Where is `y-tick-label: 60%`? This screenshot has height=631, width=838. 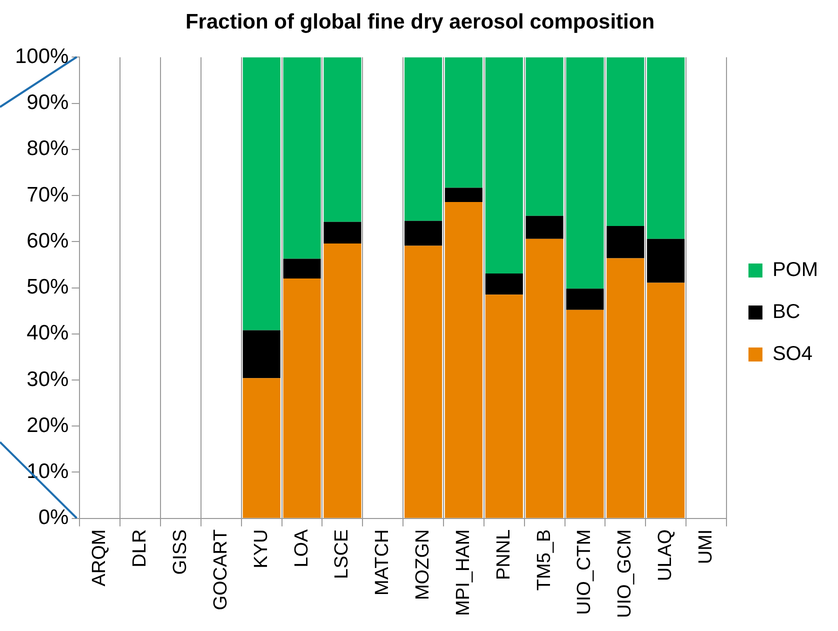
y-tick-label: 60% is located at coordinates (47, 240).